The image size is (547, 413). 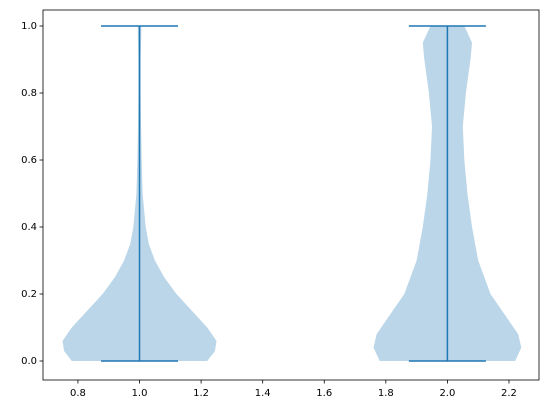 I want to click on x-tick-label: 0.8, so click(x=78, y=393).